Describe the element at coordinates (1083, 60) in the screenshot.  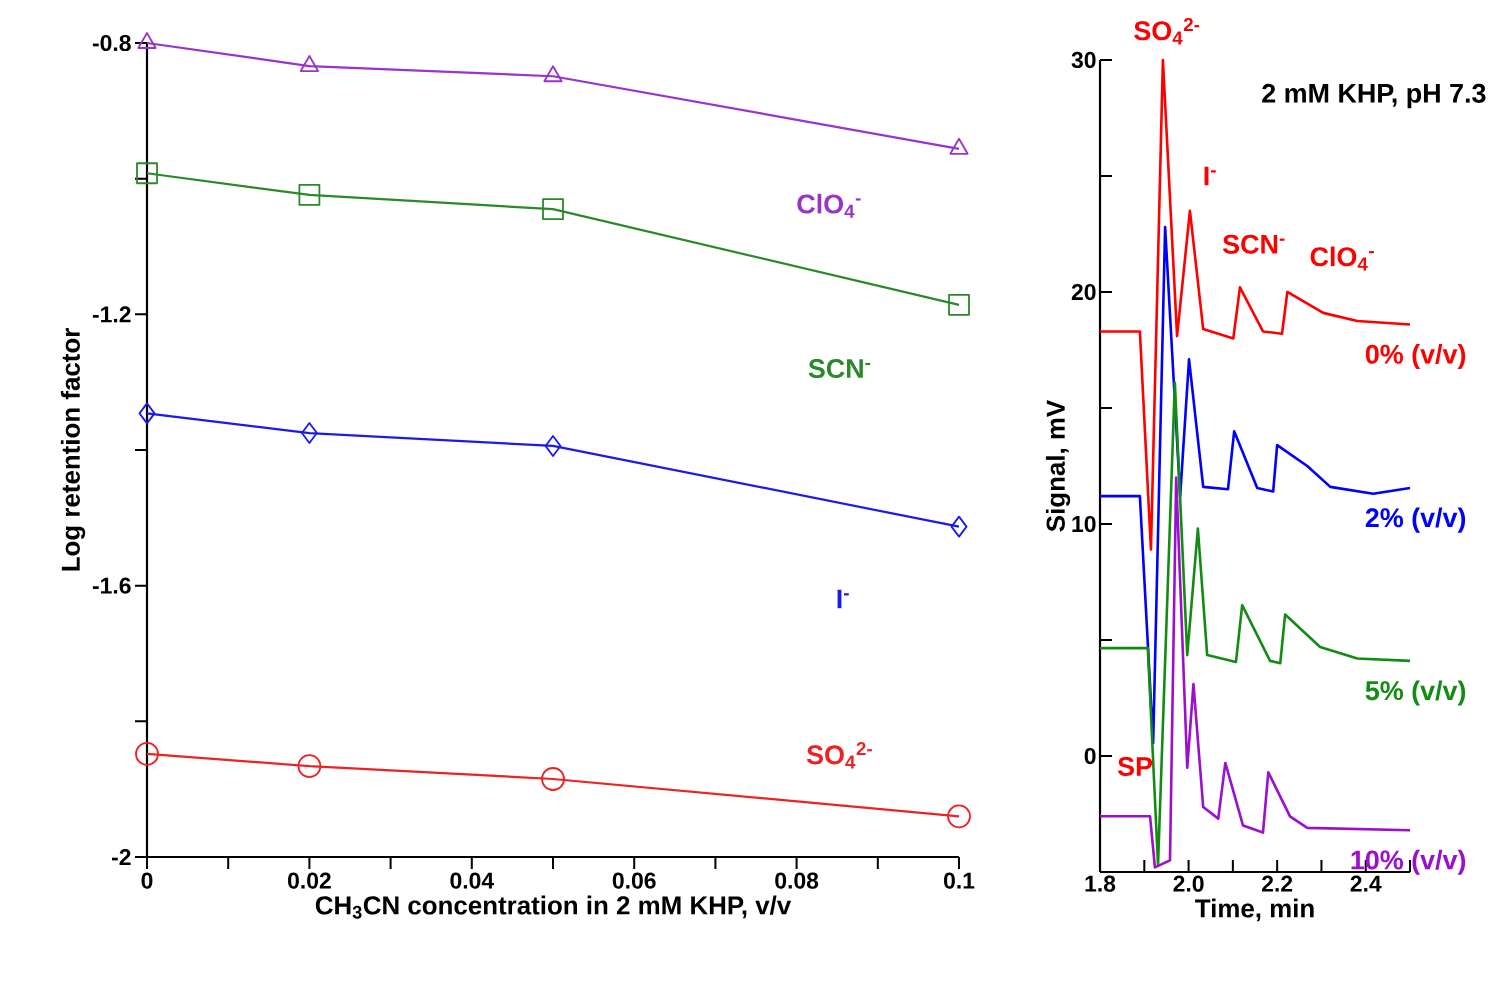
I see `y-tick-label: 30` at that location.